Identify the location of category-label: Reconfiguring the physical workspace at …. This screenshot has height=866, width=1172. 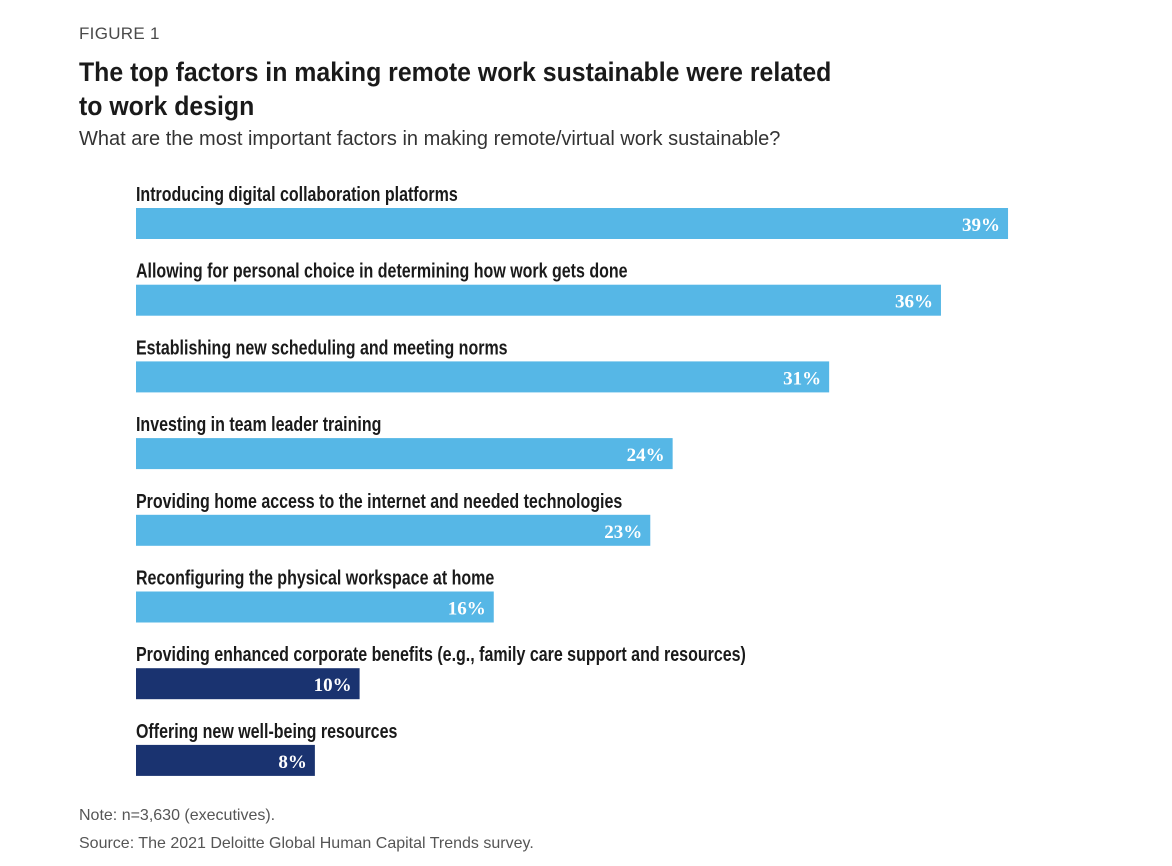
(315, 578).